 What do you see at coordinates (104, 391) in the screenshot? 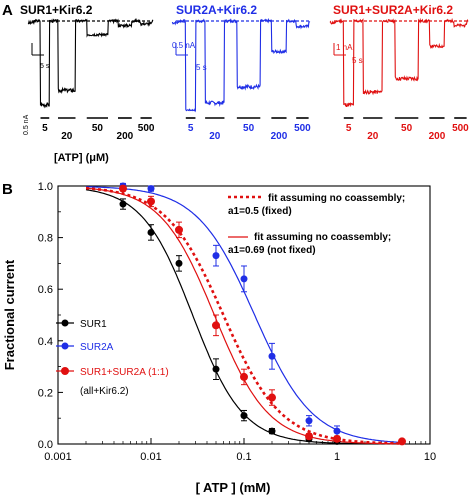
I see `legend-note: (all+Kir6.2)` at bounding box center [104, 391].